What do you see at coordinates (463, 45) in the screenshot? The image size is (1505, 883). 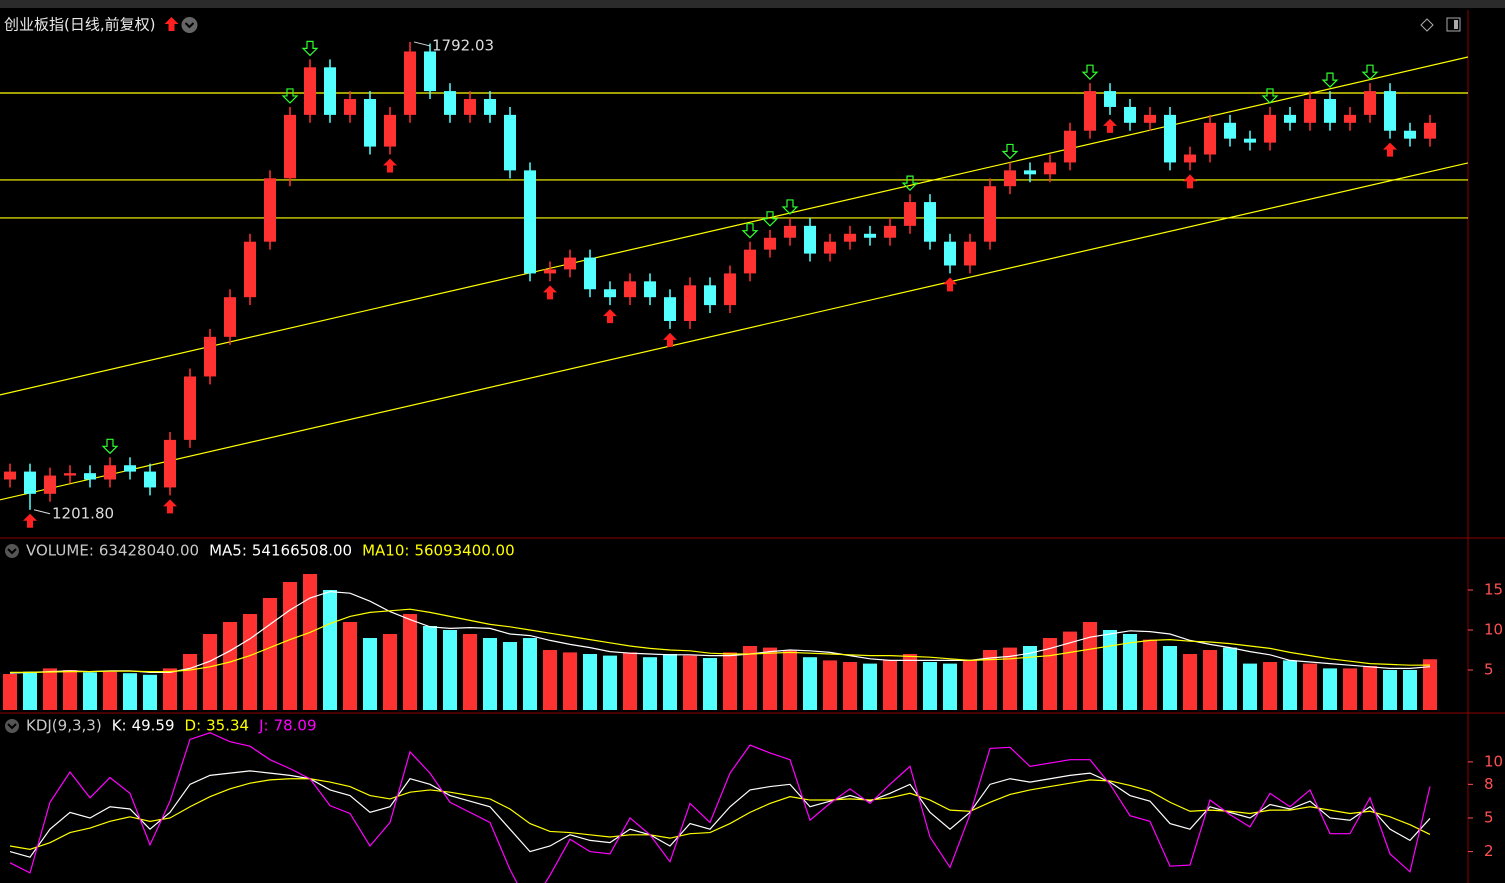 I see `annotation: 1792.03` at bounding box center [463, 45].